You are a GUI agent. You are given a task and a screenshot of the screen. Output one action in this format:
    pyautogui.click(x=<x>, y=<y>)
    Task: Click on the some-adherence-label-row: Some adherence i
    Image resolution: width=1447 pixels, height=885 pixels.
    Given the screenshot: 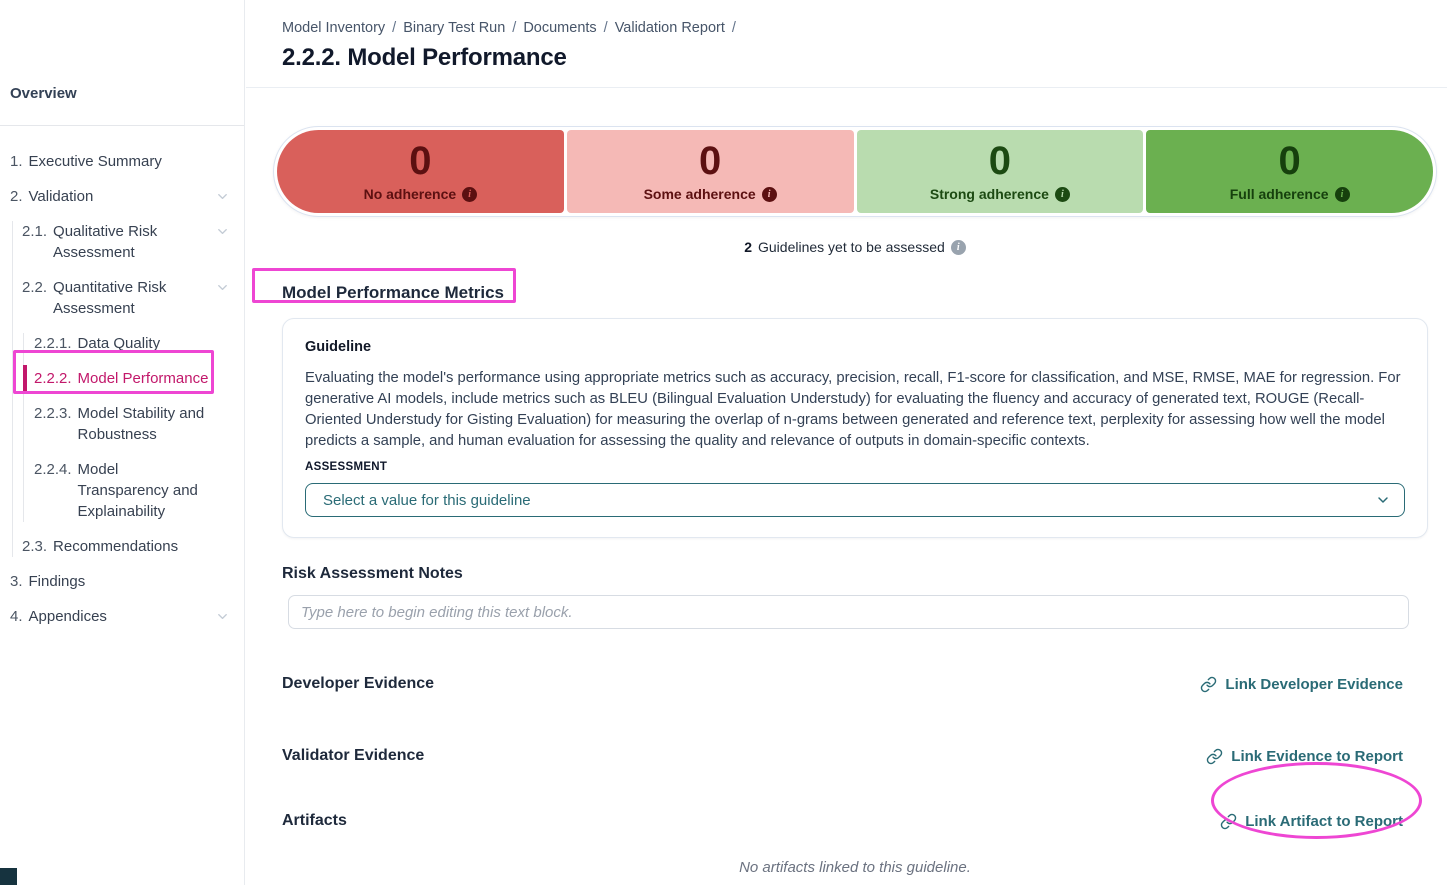 What is the action you would take?
    pyautogui.click(x=710, y=194)
    